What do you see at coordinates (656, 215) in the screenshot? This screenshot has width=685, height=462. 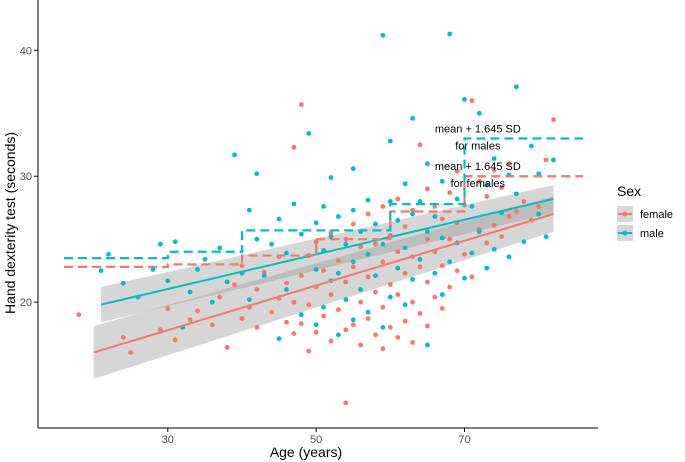 I see `legend-label-female: female` at bounding box center [656, 215].